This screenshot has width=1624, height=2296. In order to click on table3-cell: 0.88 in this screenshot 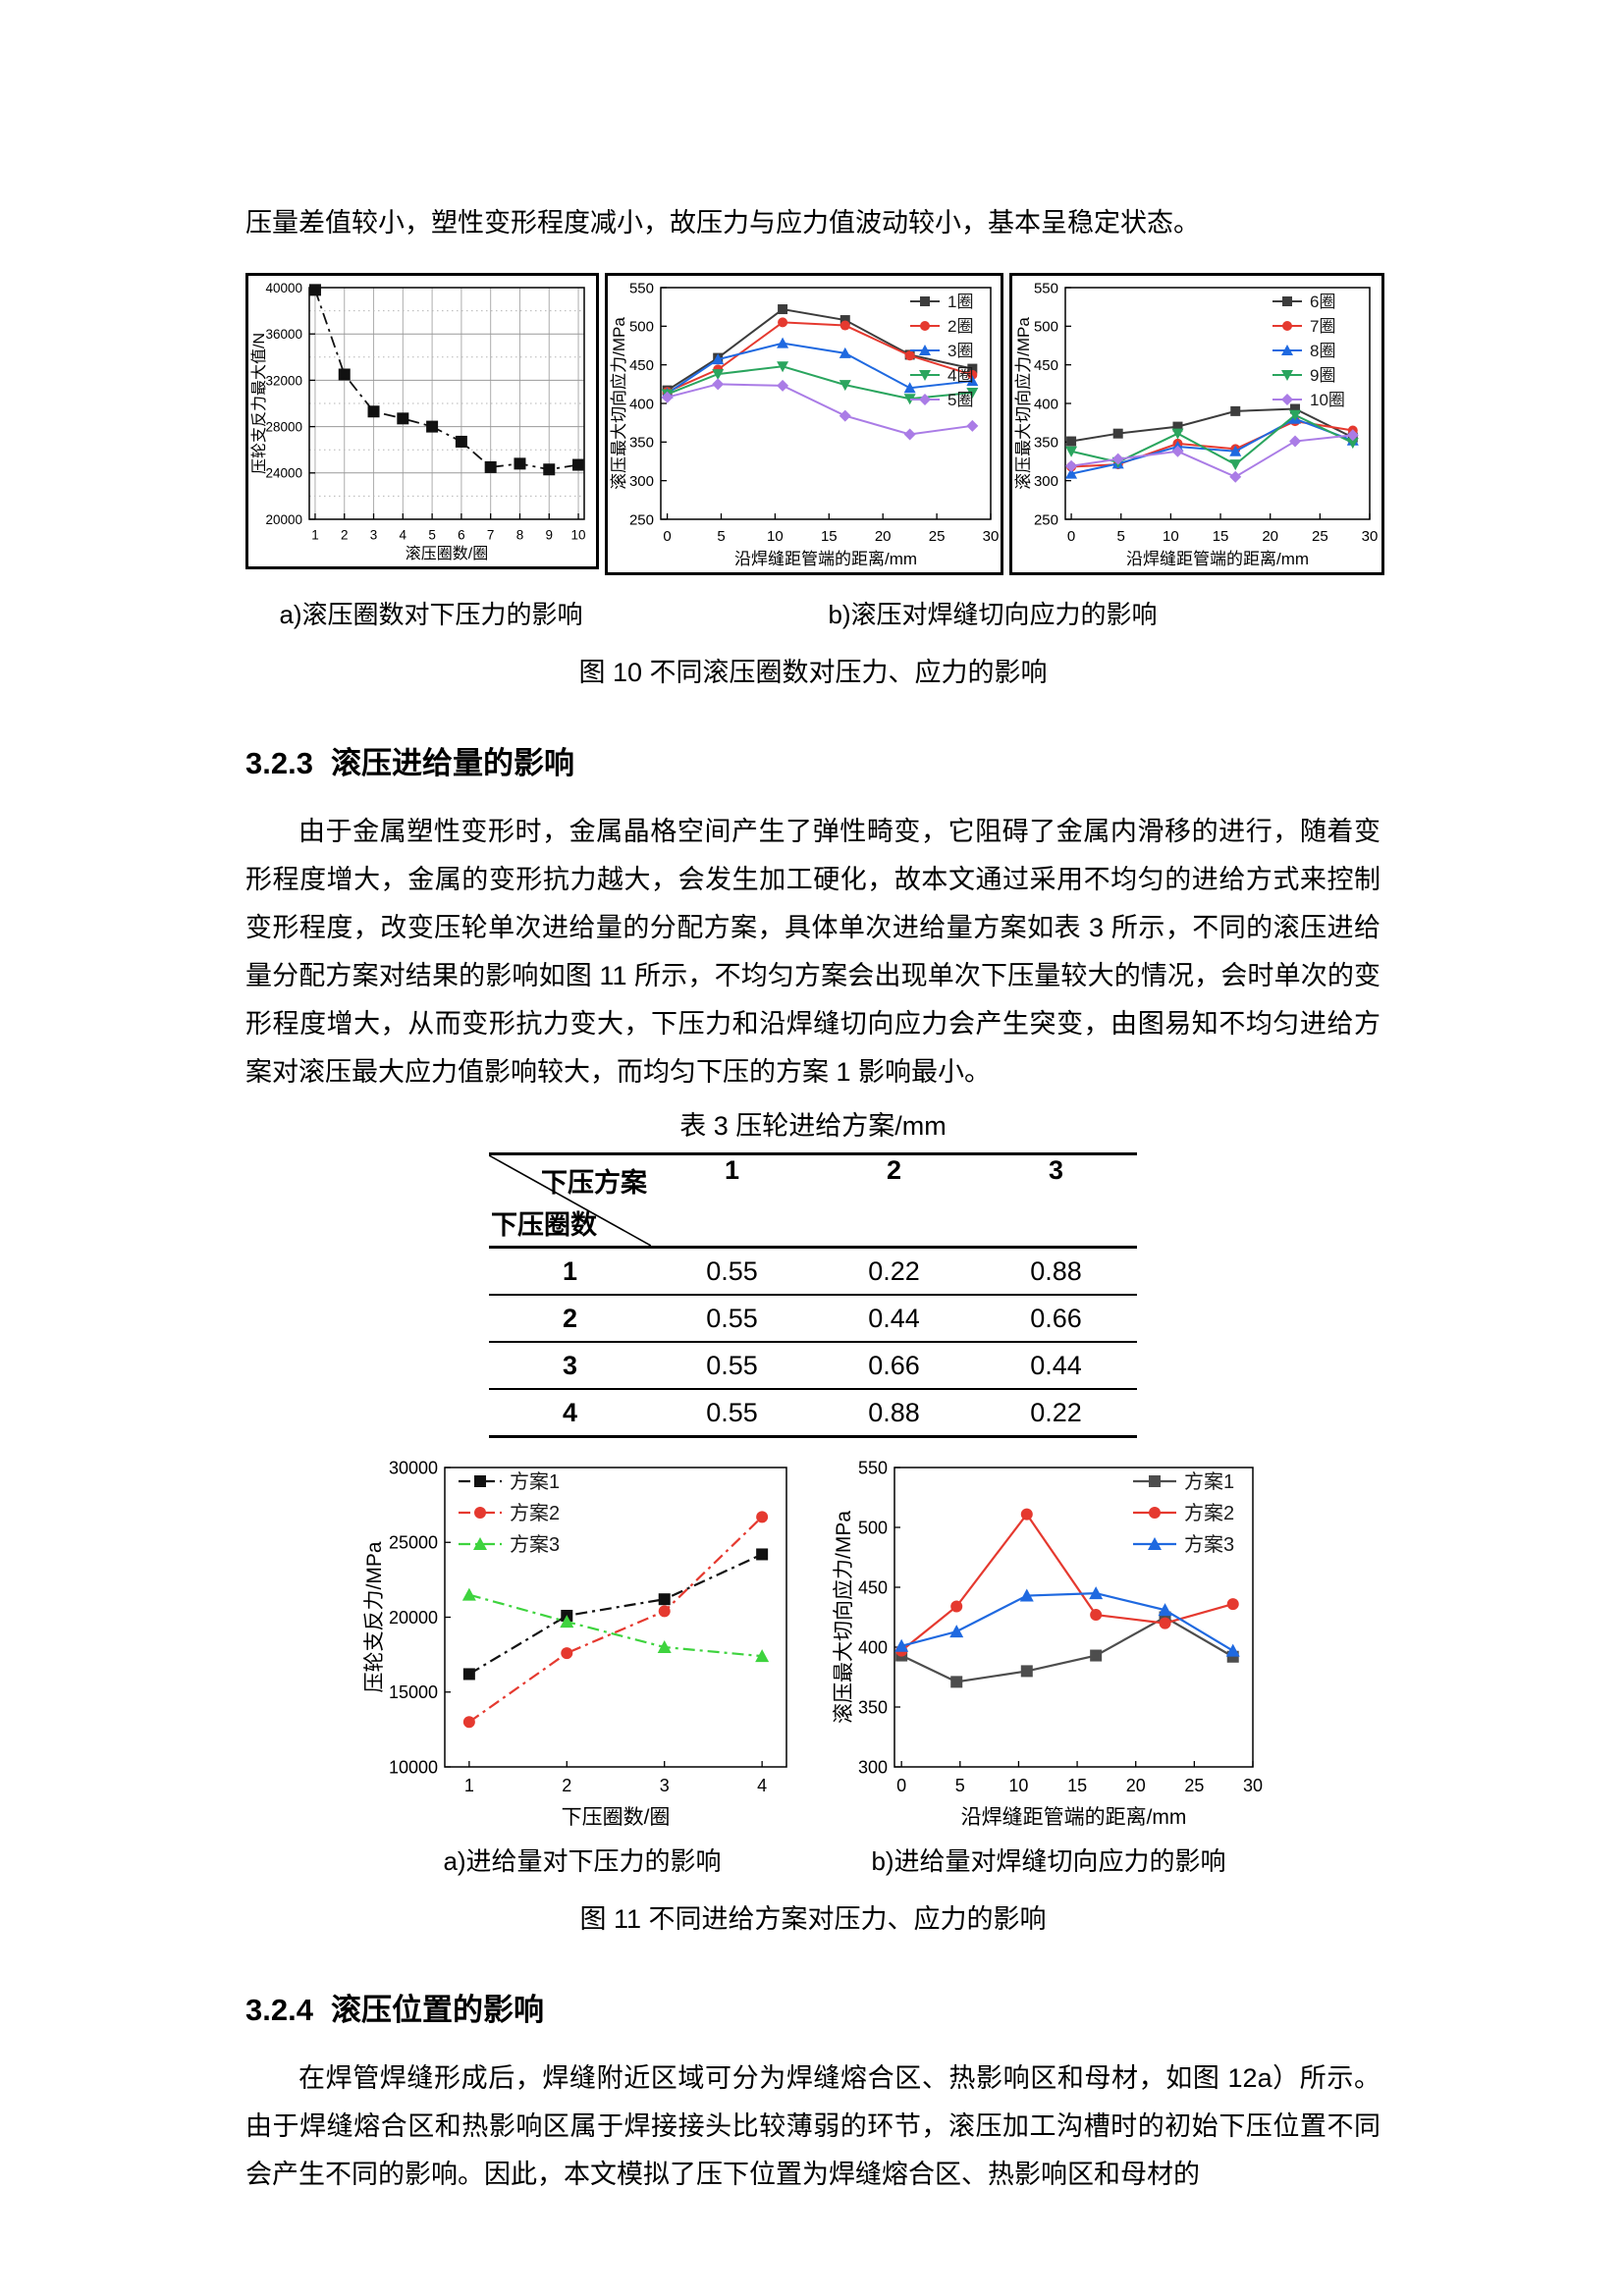, I will do `click(894, 1412)`.